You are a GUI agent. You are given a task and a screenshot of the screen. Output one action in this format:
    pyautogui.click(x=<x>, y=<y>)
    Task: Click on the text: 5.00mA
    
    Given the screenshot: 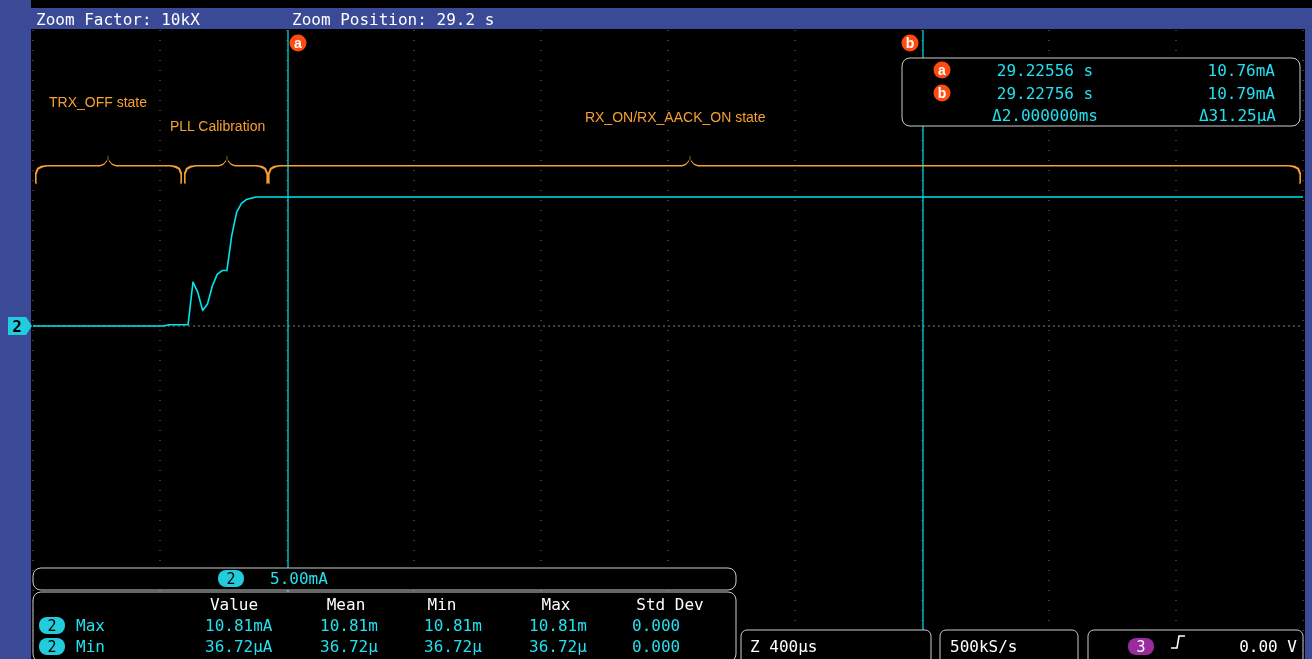 What is the action you would take?
    pyautogui.click(x=299, y=578)
    